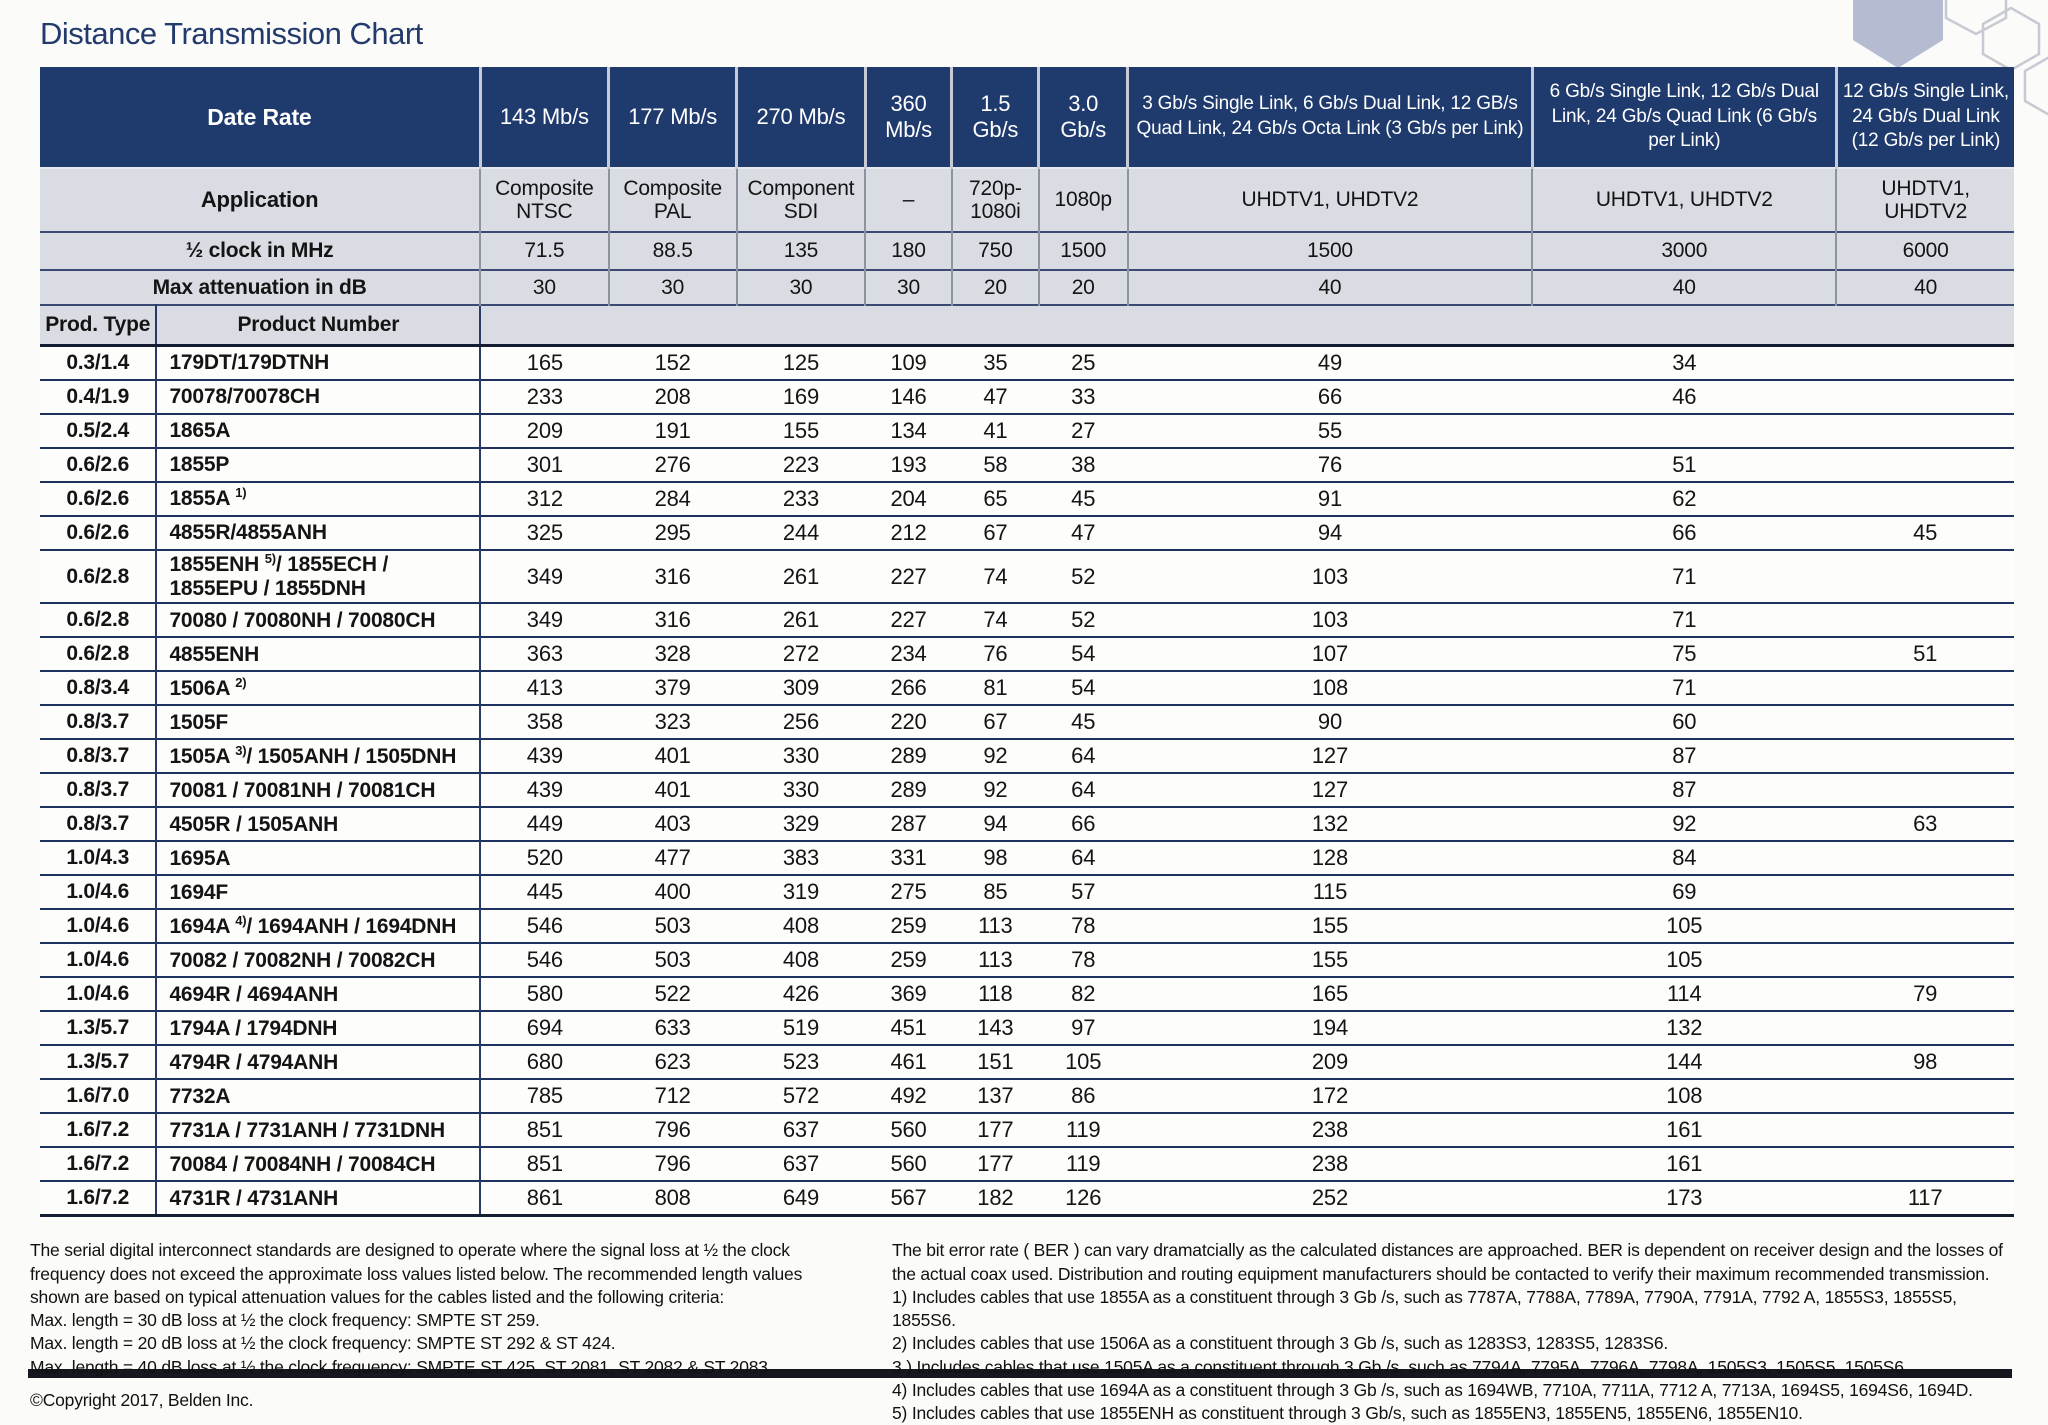 This screenshot has height=1425, width=2048. What do you see at coordinates (995, 1062) in the screenshot?
I see `value-cell: 151` at bounding box center [995, 1062].